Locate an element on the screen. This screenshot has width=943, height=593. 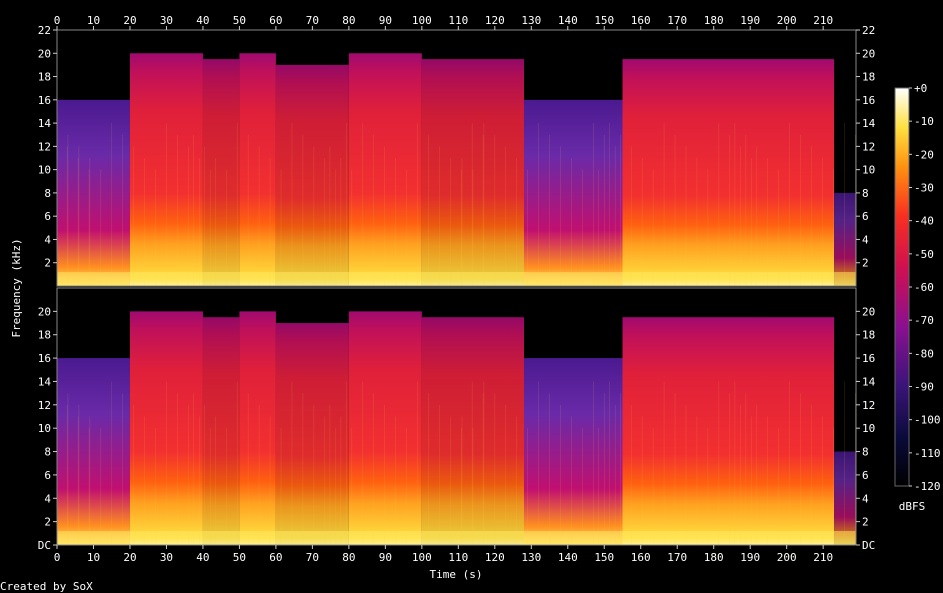
y-tick-label-left: 18 is located at coordinates (44, 335).